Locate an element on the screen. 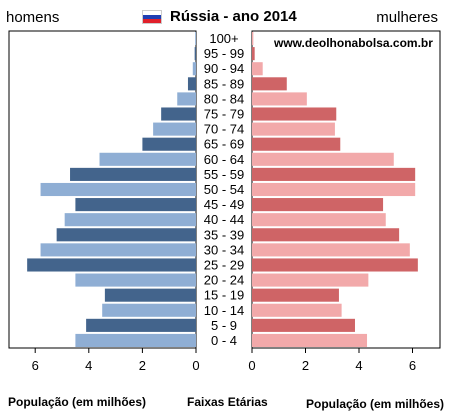  age-group-label: 75 - 79 is located at coordinates (224, 114).